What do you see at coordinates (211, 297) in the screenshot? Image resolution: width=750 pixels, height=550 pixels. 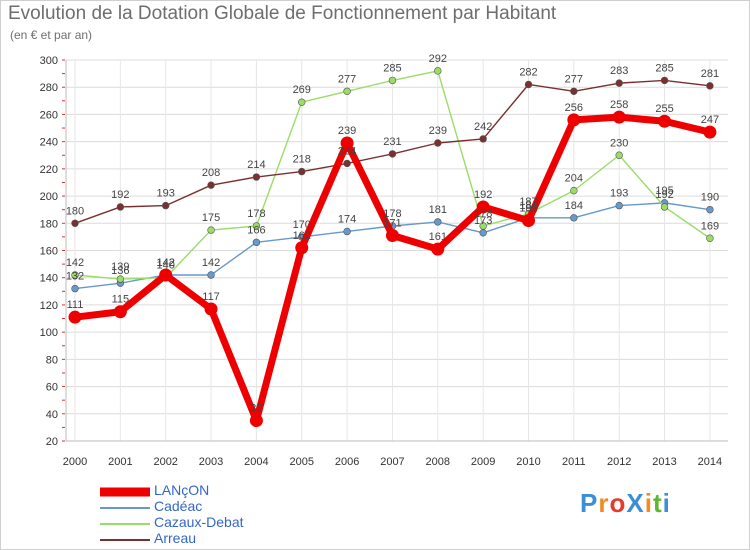 I see `data-label-lancon-2003: 117` at bounding box center [211, 297].